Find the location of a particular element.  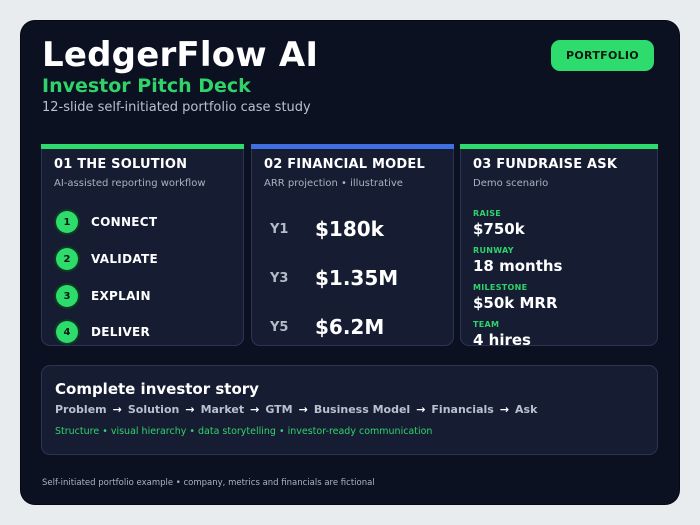

ask-item: RAISE $750k is located at coordinates (499, 223).